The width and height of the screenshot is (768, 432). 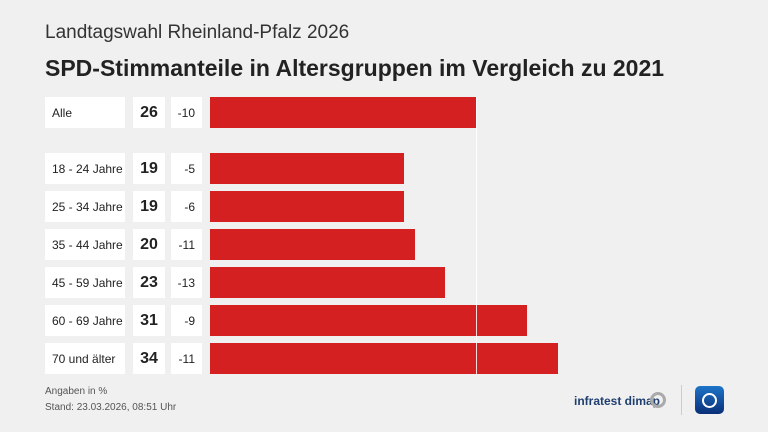 What do you see at coordinates (85, 320) in the screenshot?
I see `category-label: 60 - 69 Jahre` at bounding box center [85, 320].